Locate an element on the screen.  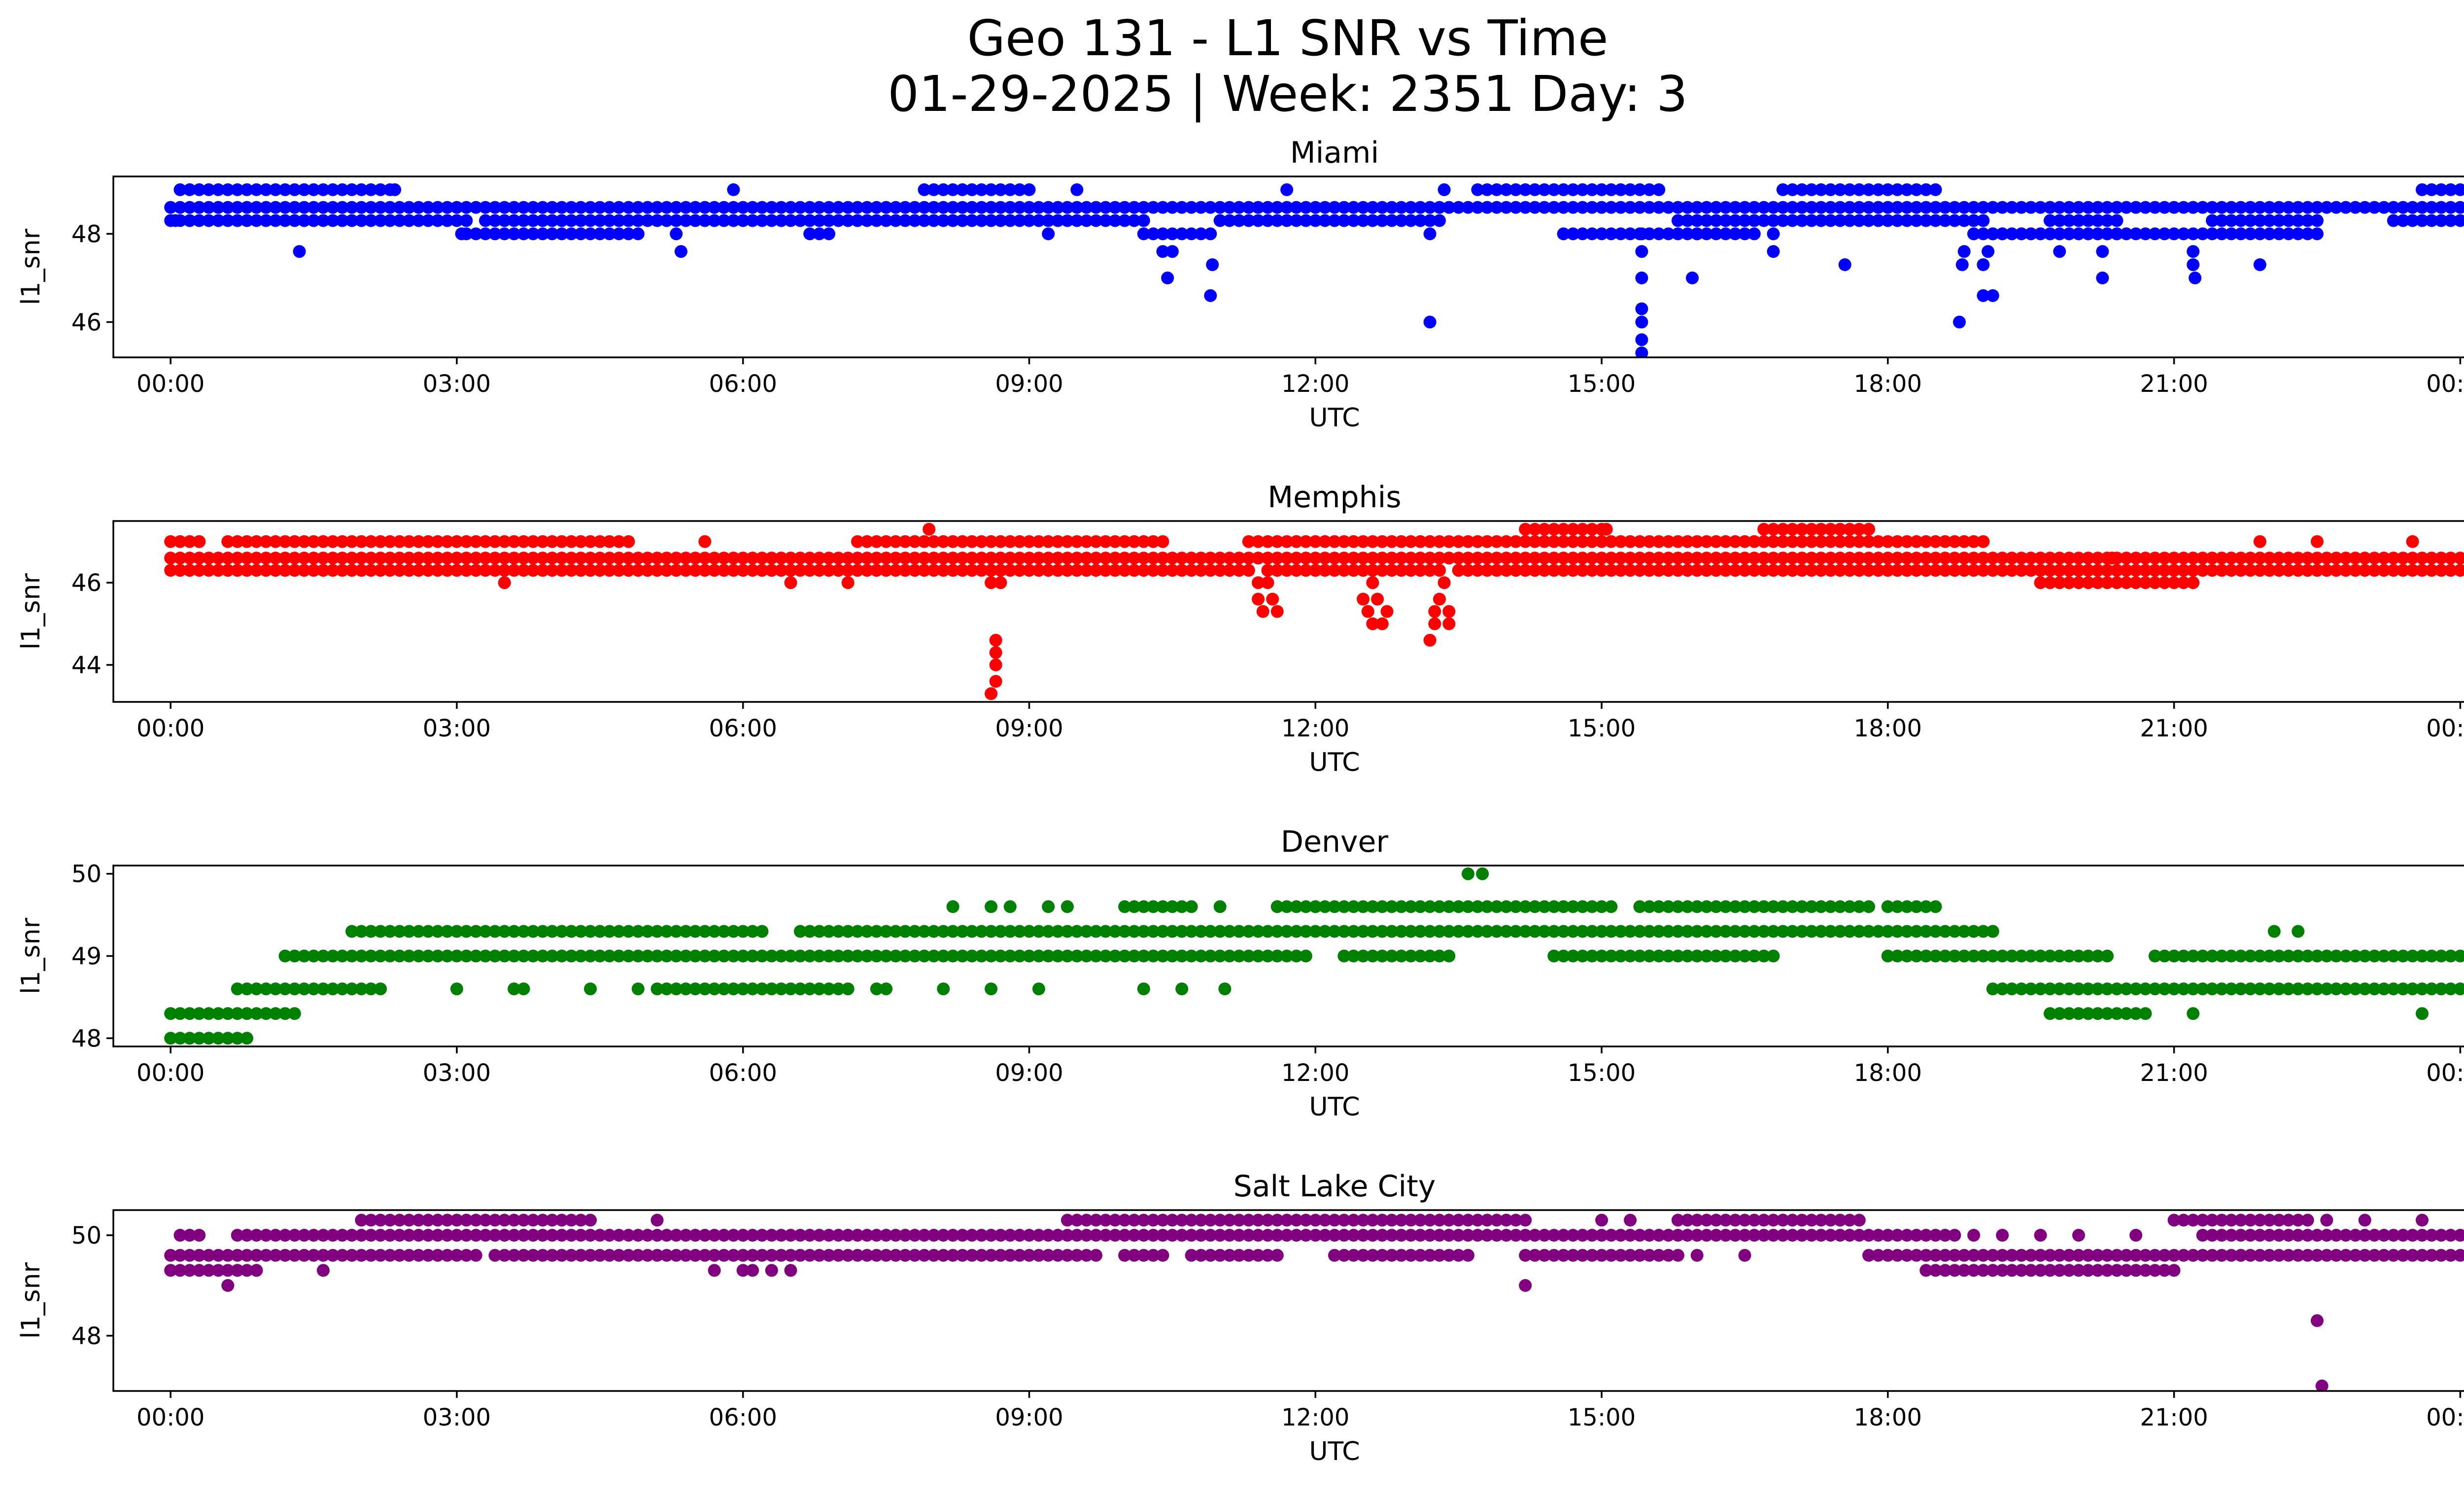
y-tick-label: 48 is located at coordinates (86, 1336).